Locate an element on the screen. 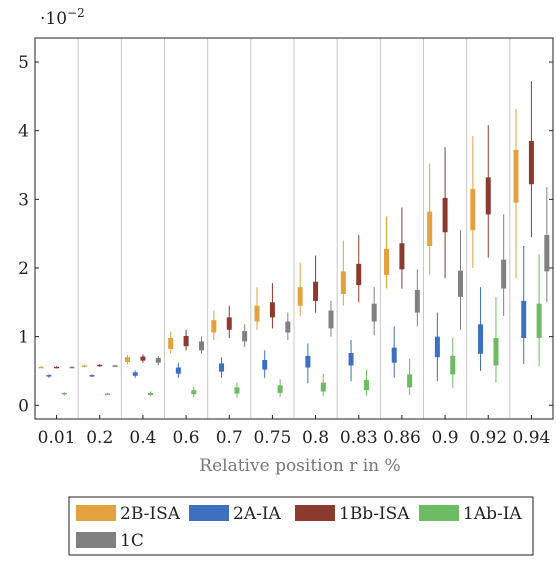 This screenshot has height=563, width=556. box-1Ab-IA-0.92 is located at coordinates (496, 339).